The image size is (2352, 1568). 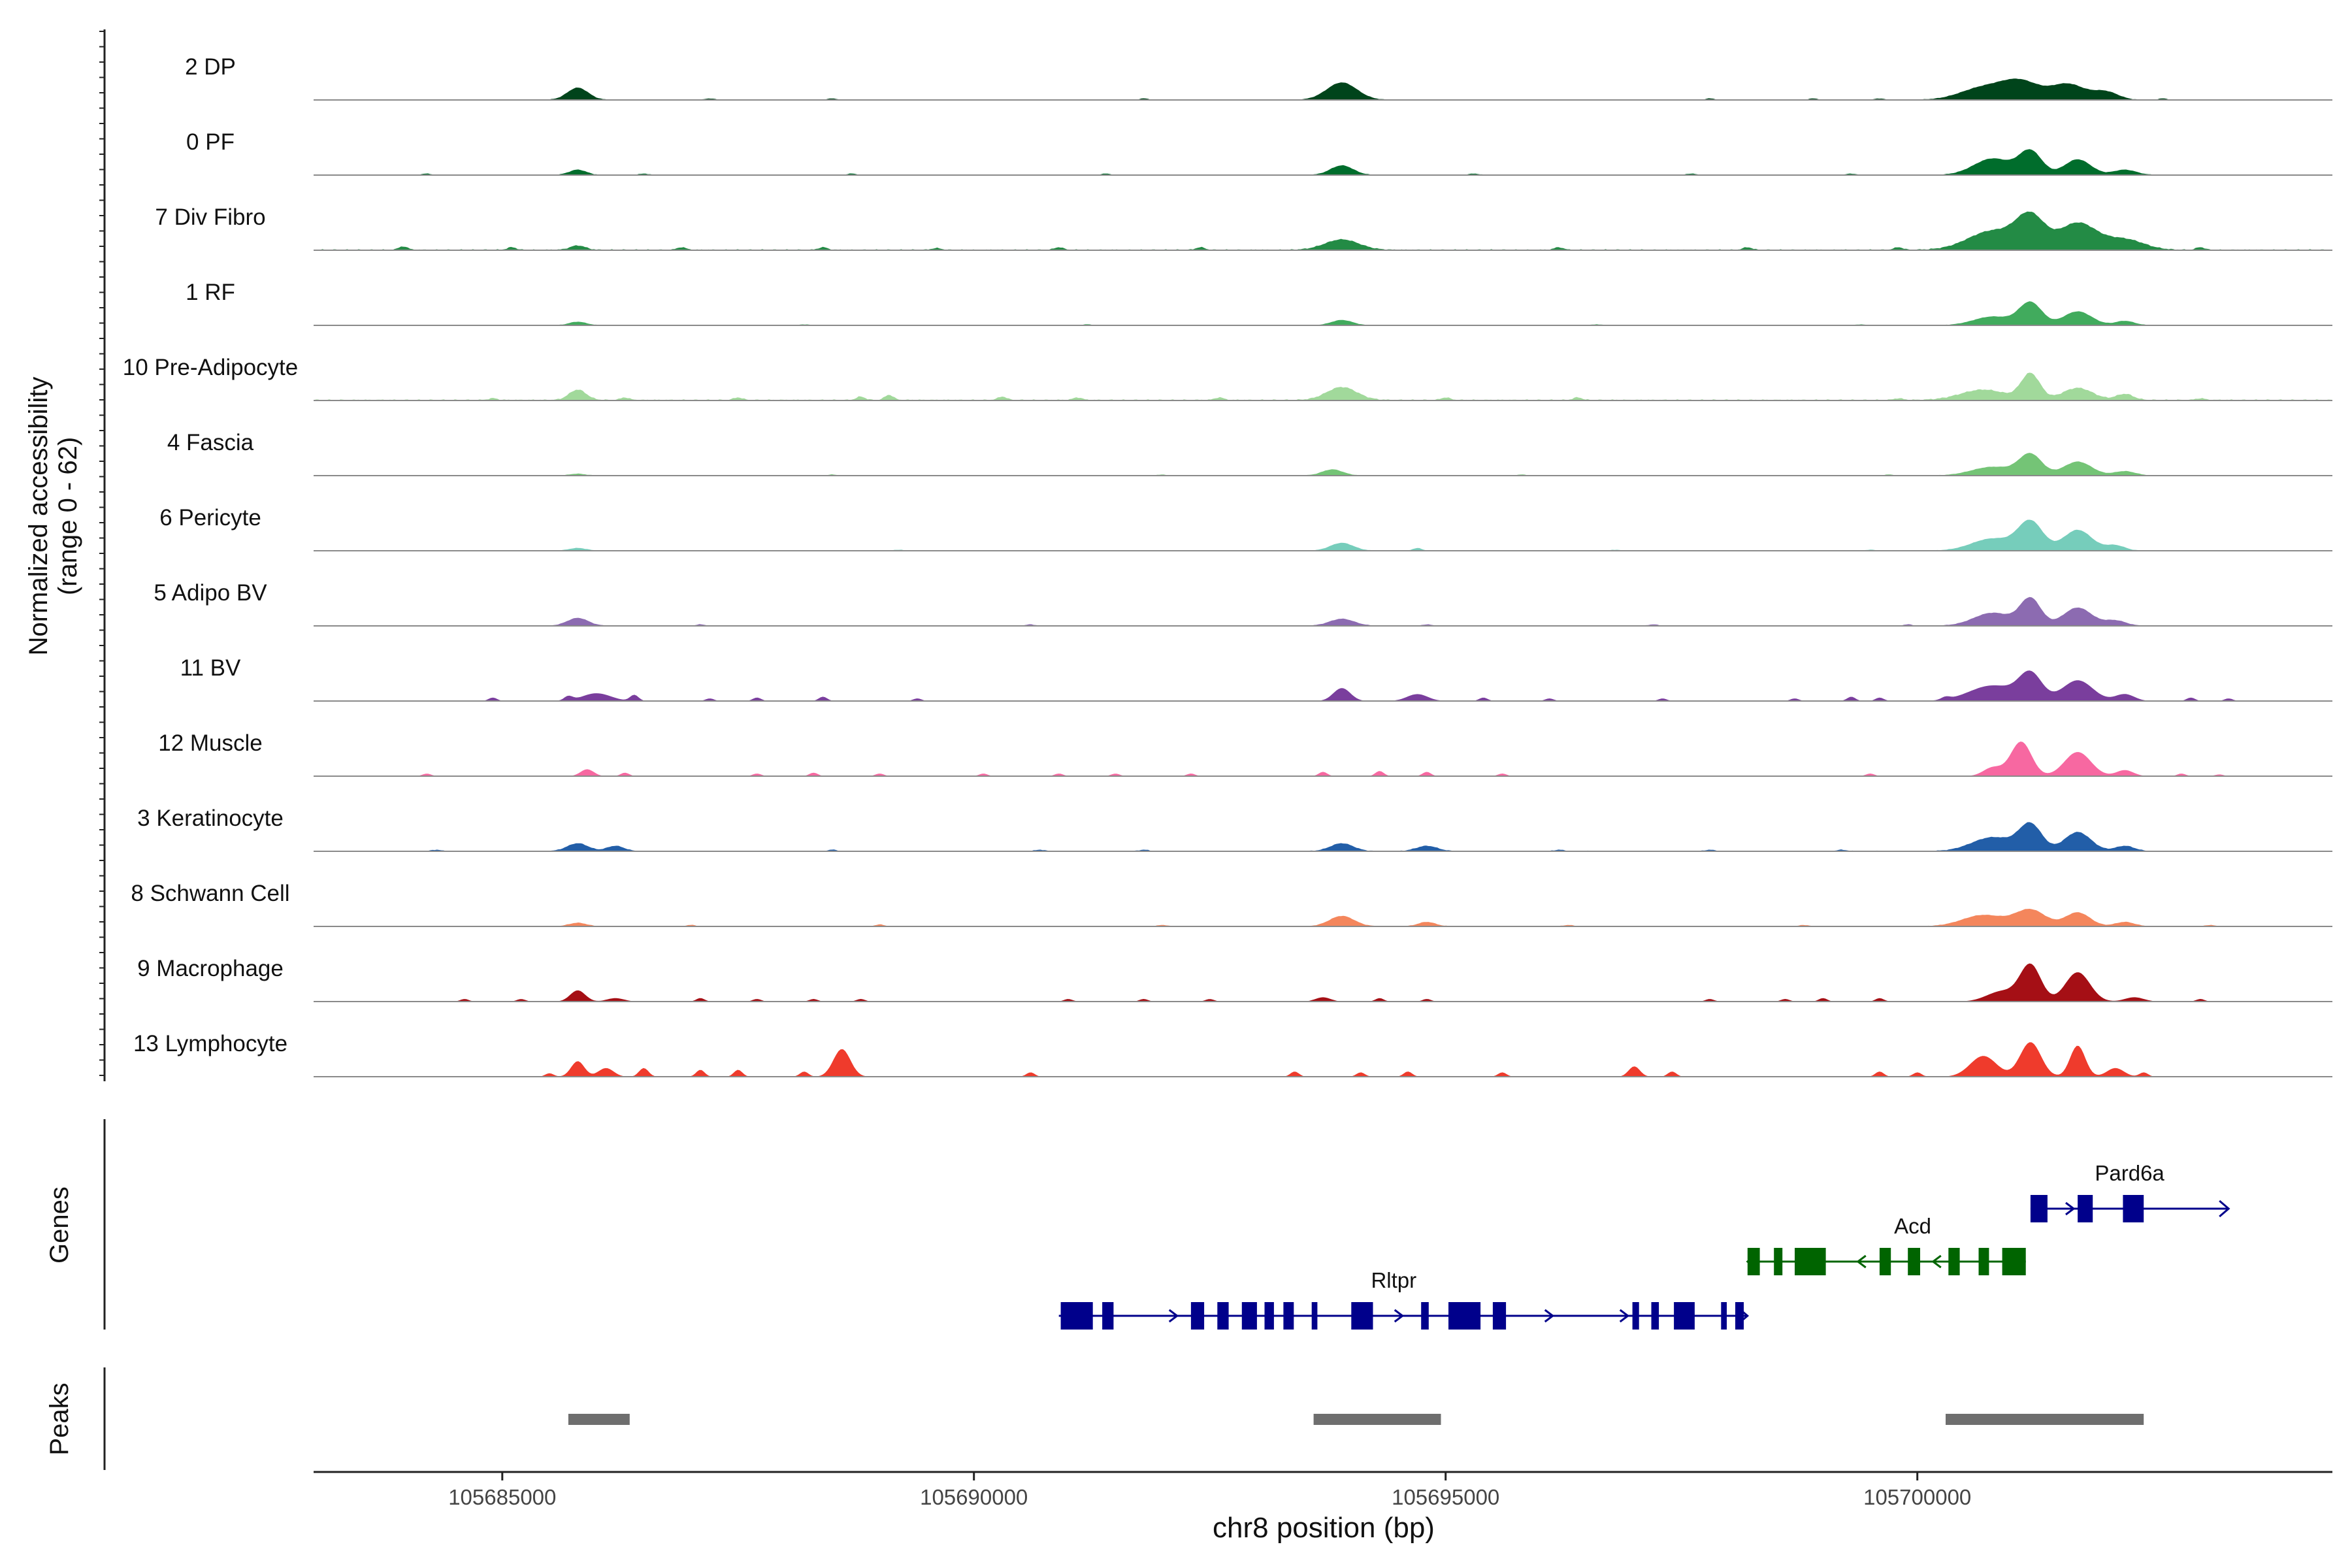 I want to click on coverage-area-1-rf, so click(x=1323, y=313).